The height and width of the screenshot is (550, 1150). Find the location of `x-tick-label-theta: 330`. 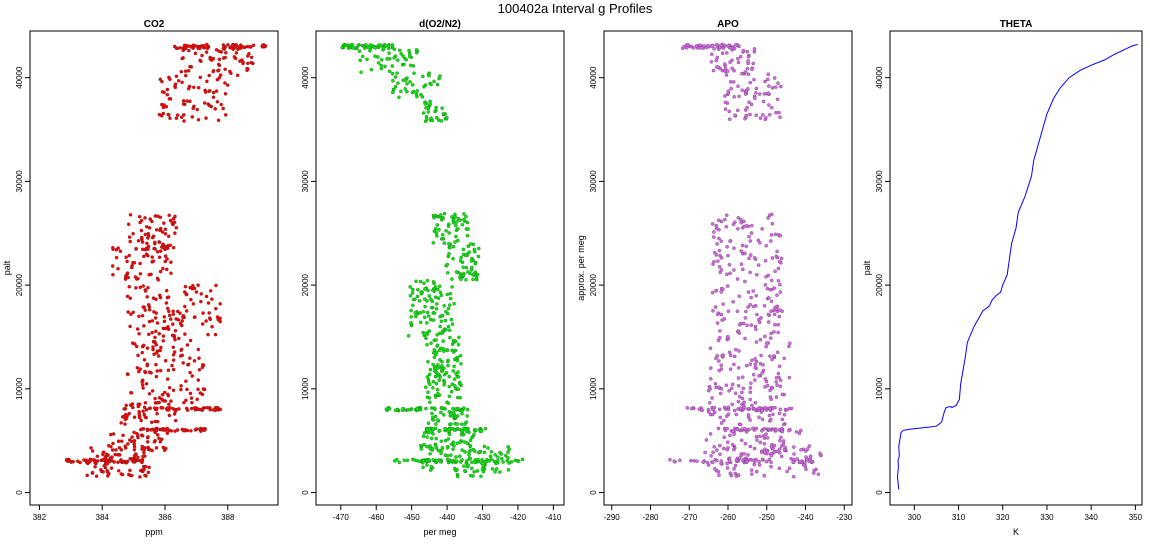

x-tick-label-theta: 330 is located at coordinates (1047, 517).